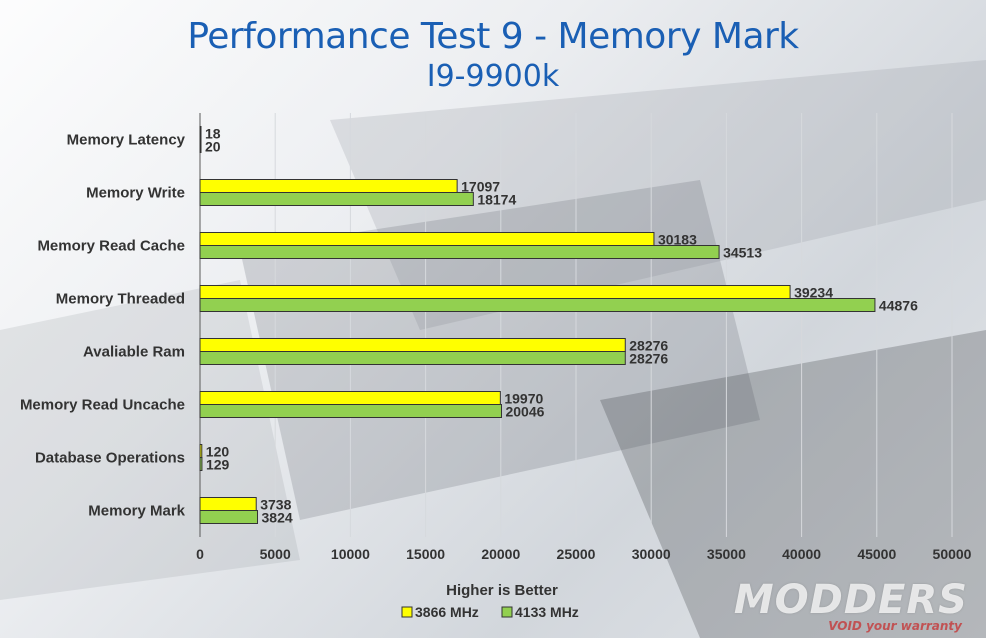 Image resolution: width=986 pixels, height=638 pixels. What do you see at coordinates (480, 187) in the screenshot?
I see `data-label: 17097` at bounding box center [480, 187].